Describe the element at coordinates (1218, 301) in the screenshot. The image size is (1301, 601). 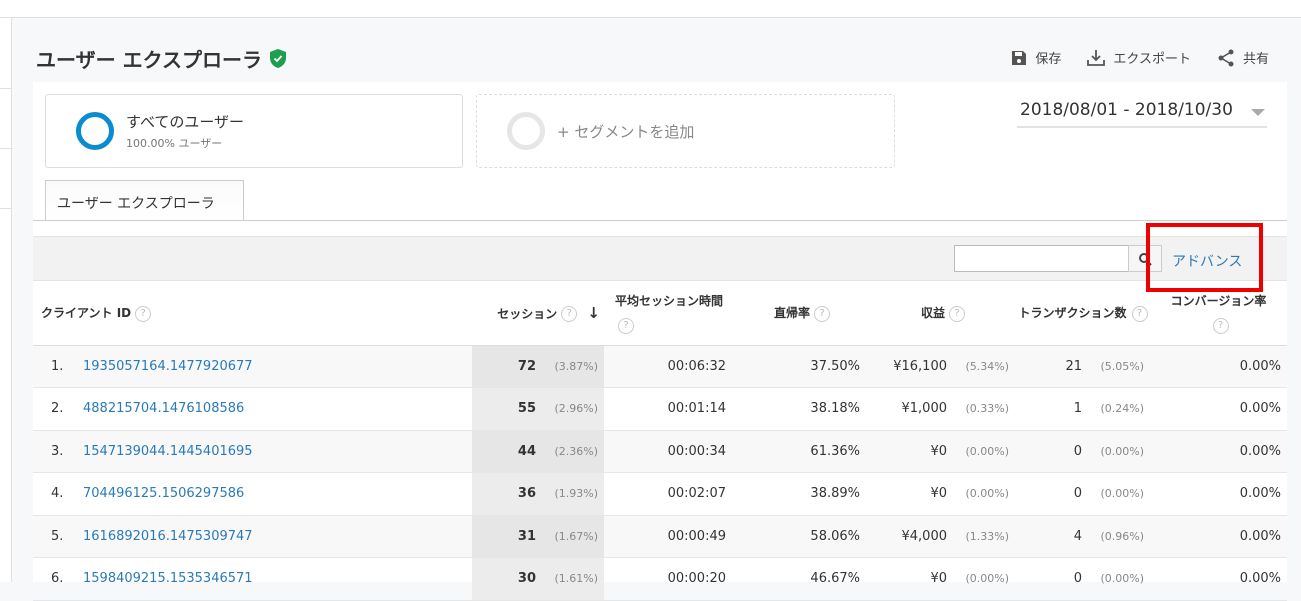
I see `col-label: コンバージョン率` at that location.